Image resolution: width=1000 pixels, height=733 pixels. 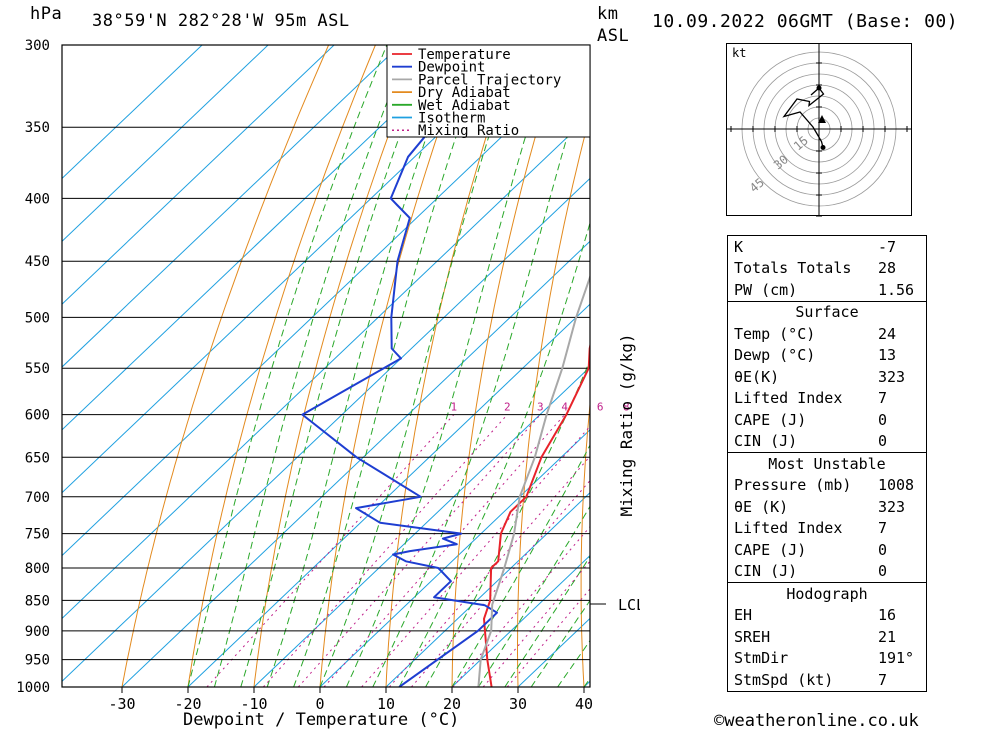 I want to click on index-row: Totals Totals 28, so click(x=827, y=269).